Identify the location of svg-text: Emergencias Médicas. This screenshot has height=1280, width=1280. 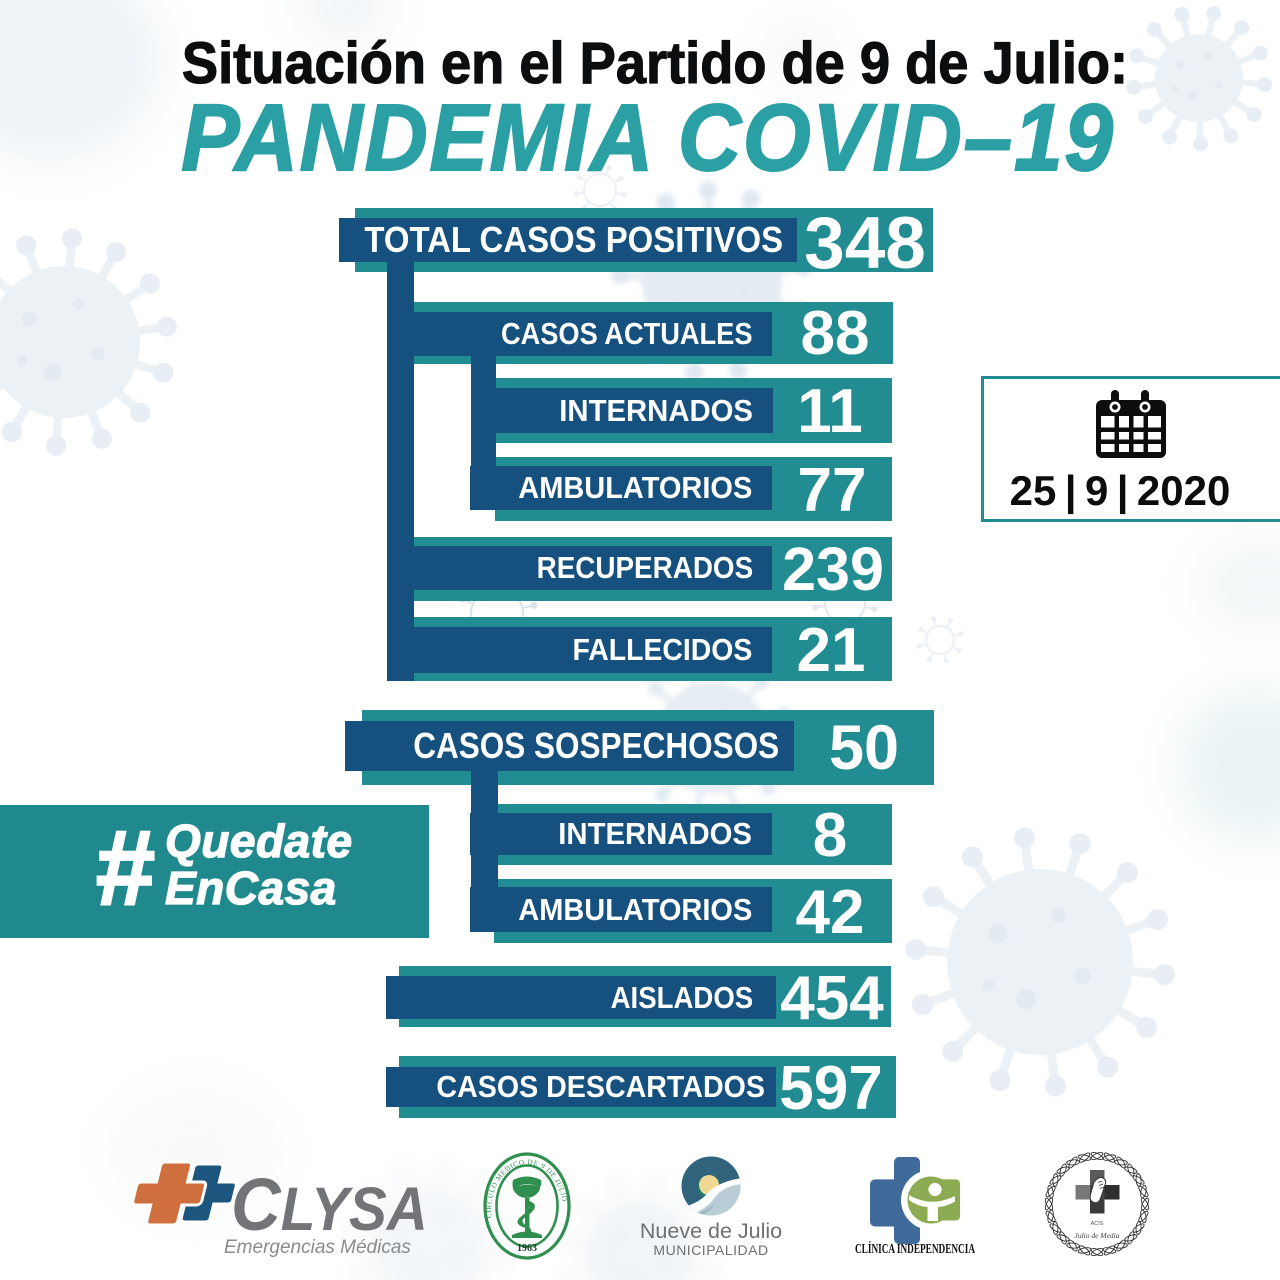
(317, 1247).